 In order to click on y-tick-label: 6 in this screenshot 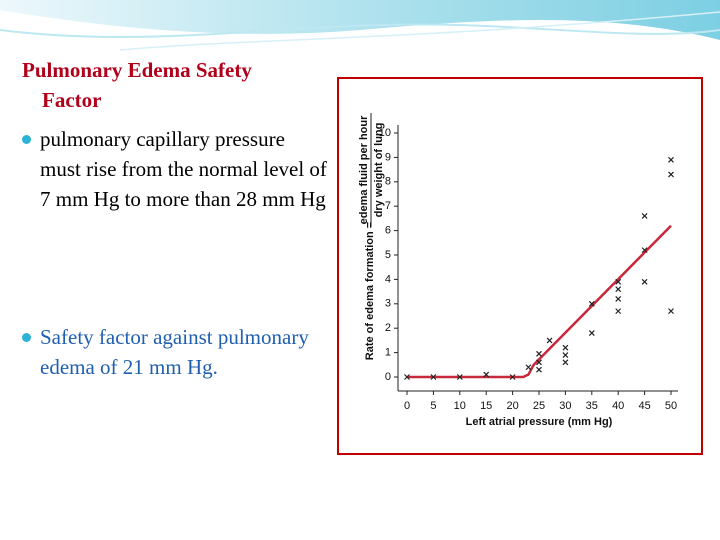, I will do `click(388, 231)`.